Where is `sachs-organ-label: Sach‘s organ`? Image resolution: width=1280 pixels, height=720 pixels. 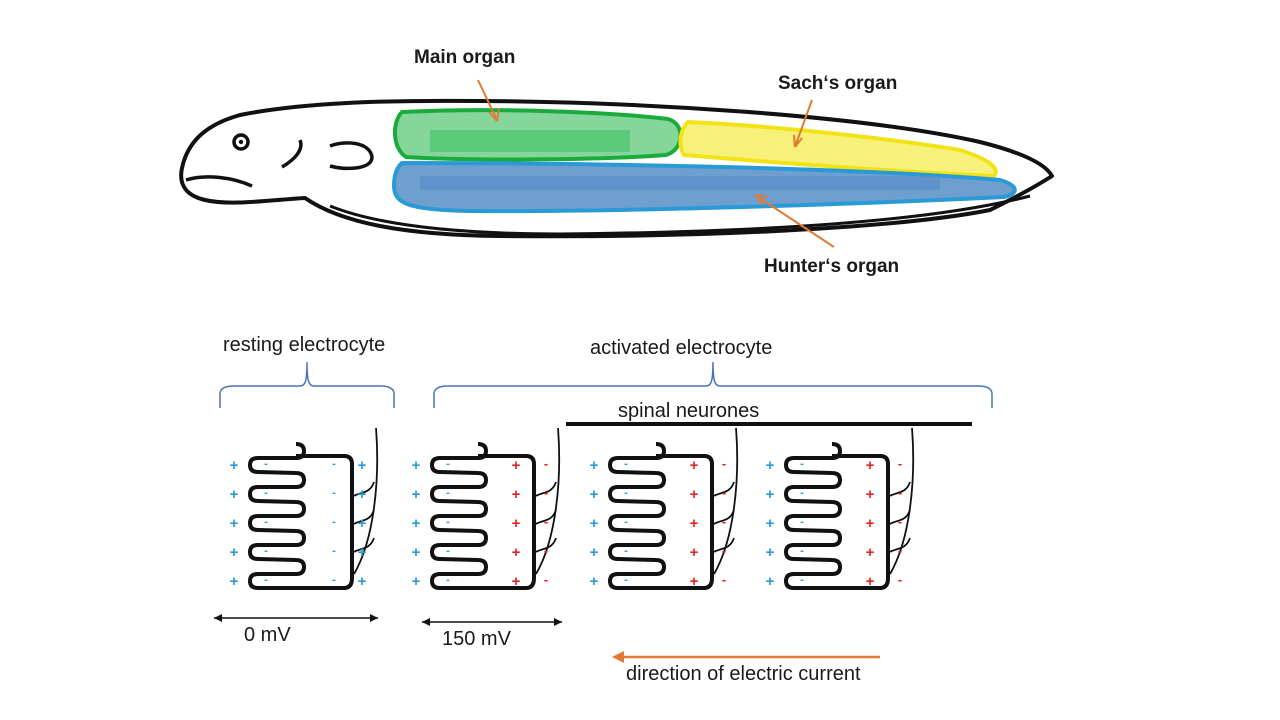 sachs-organ-label: Sach‘s organ is located at coordinates (838, 83).